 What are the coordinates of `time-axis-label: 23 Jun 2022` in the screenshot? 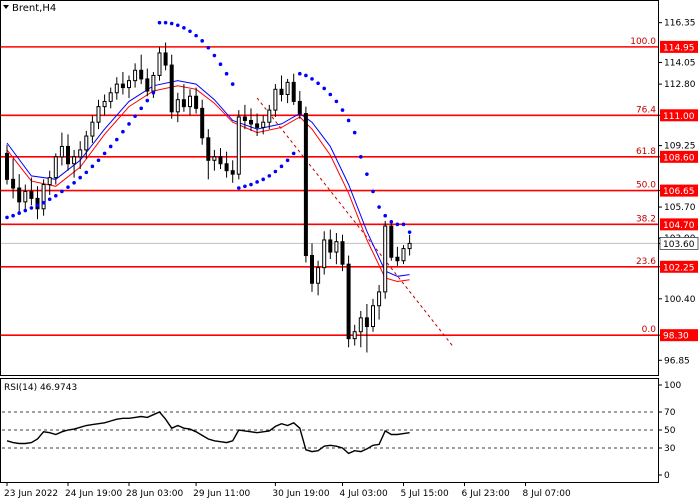 It's located at (31, 494).